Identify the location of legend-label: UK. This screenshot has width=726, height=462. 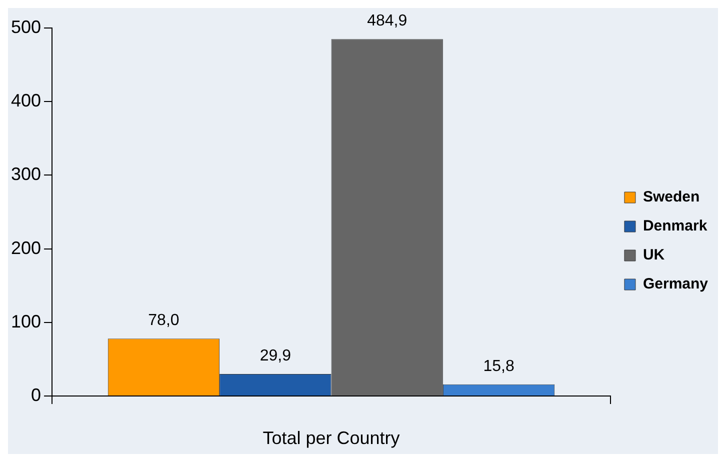
(653, 255).